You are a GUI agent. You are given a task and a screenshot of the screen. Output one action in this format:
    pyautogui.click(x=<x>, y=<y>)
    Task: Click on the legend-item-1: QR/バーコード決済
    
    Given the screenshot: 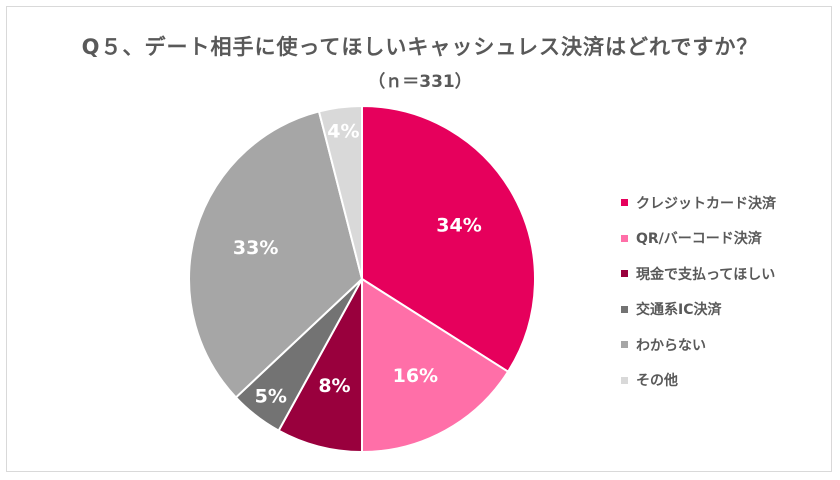 What is the action you would take?
    pyautogui.click(x=698, y=239)
    